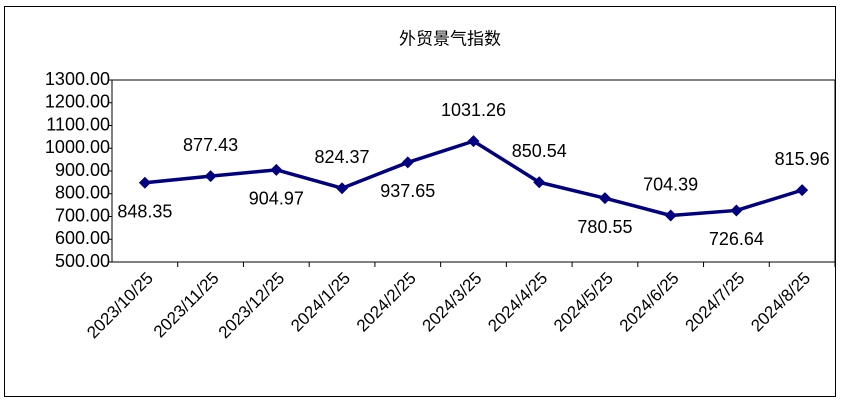 This screenshot has height=403, width=841. I want to click on data-label: 824.37, so click(342, 157).